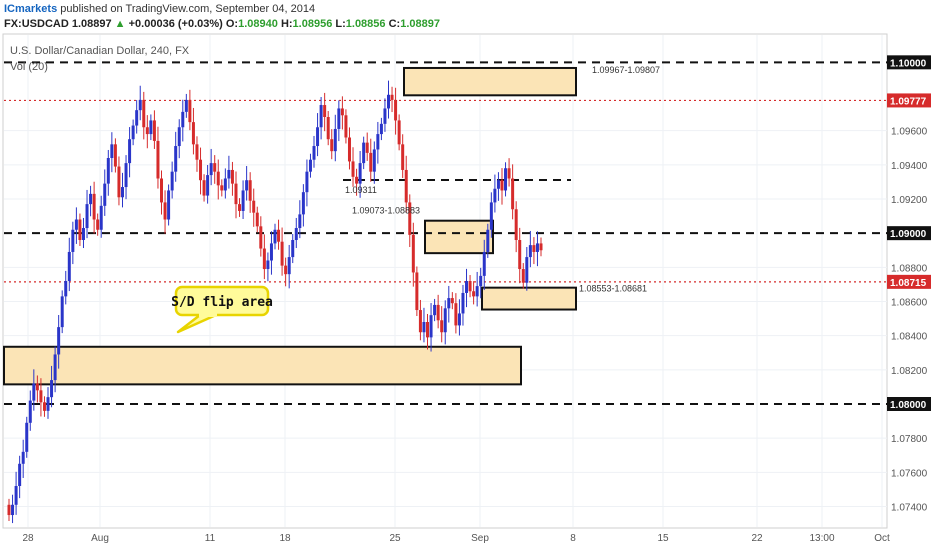  I want to click on price-tag, so click(909, 62).